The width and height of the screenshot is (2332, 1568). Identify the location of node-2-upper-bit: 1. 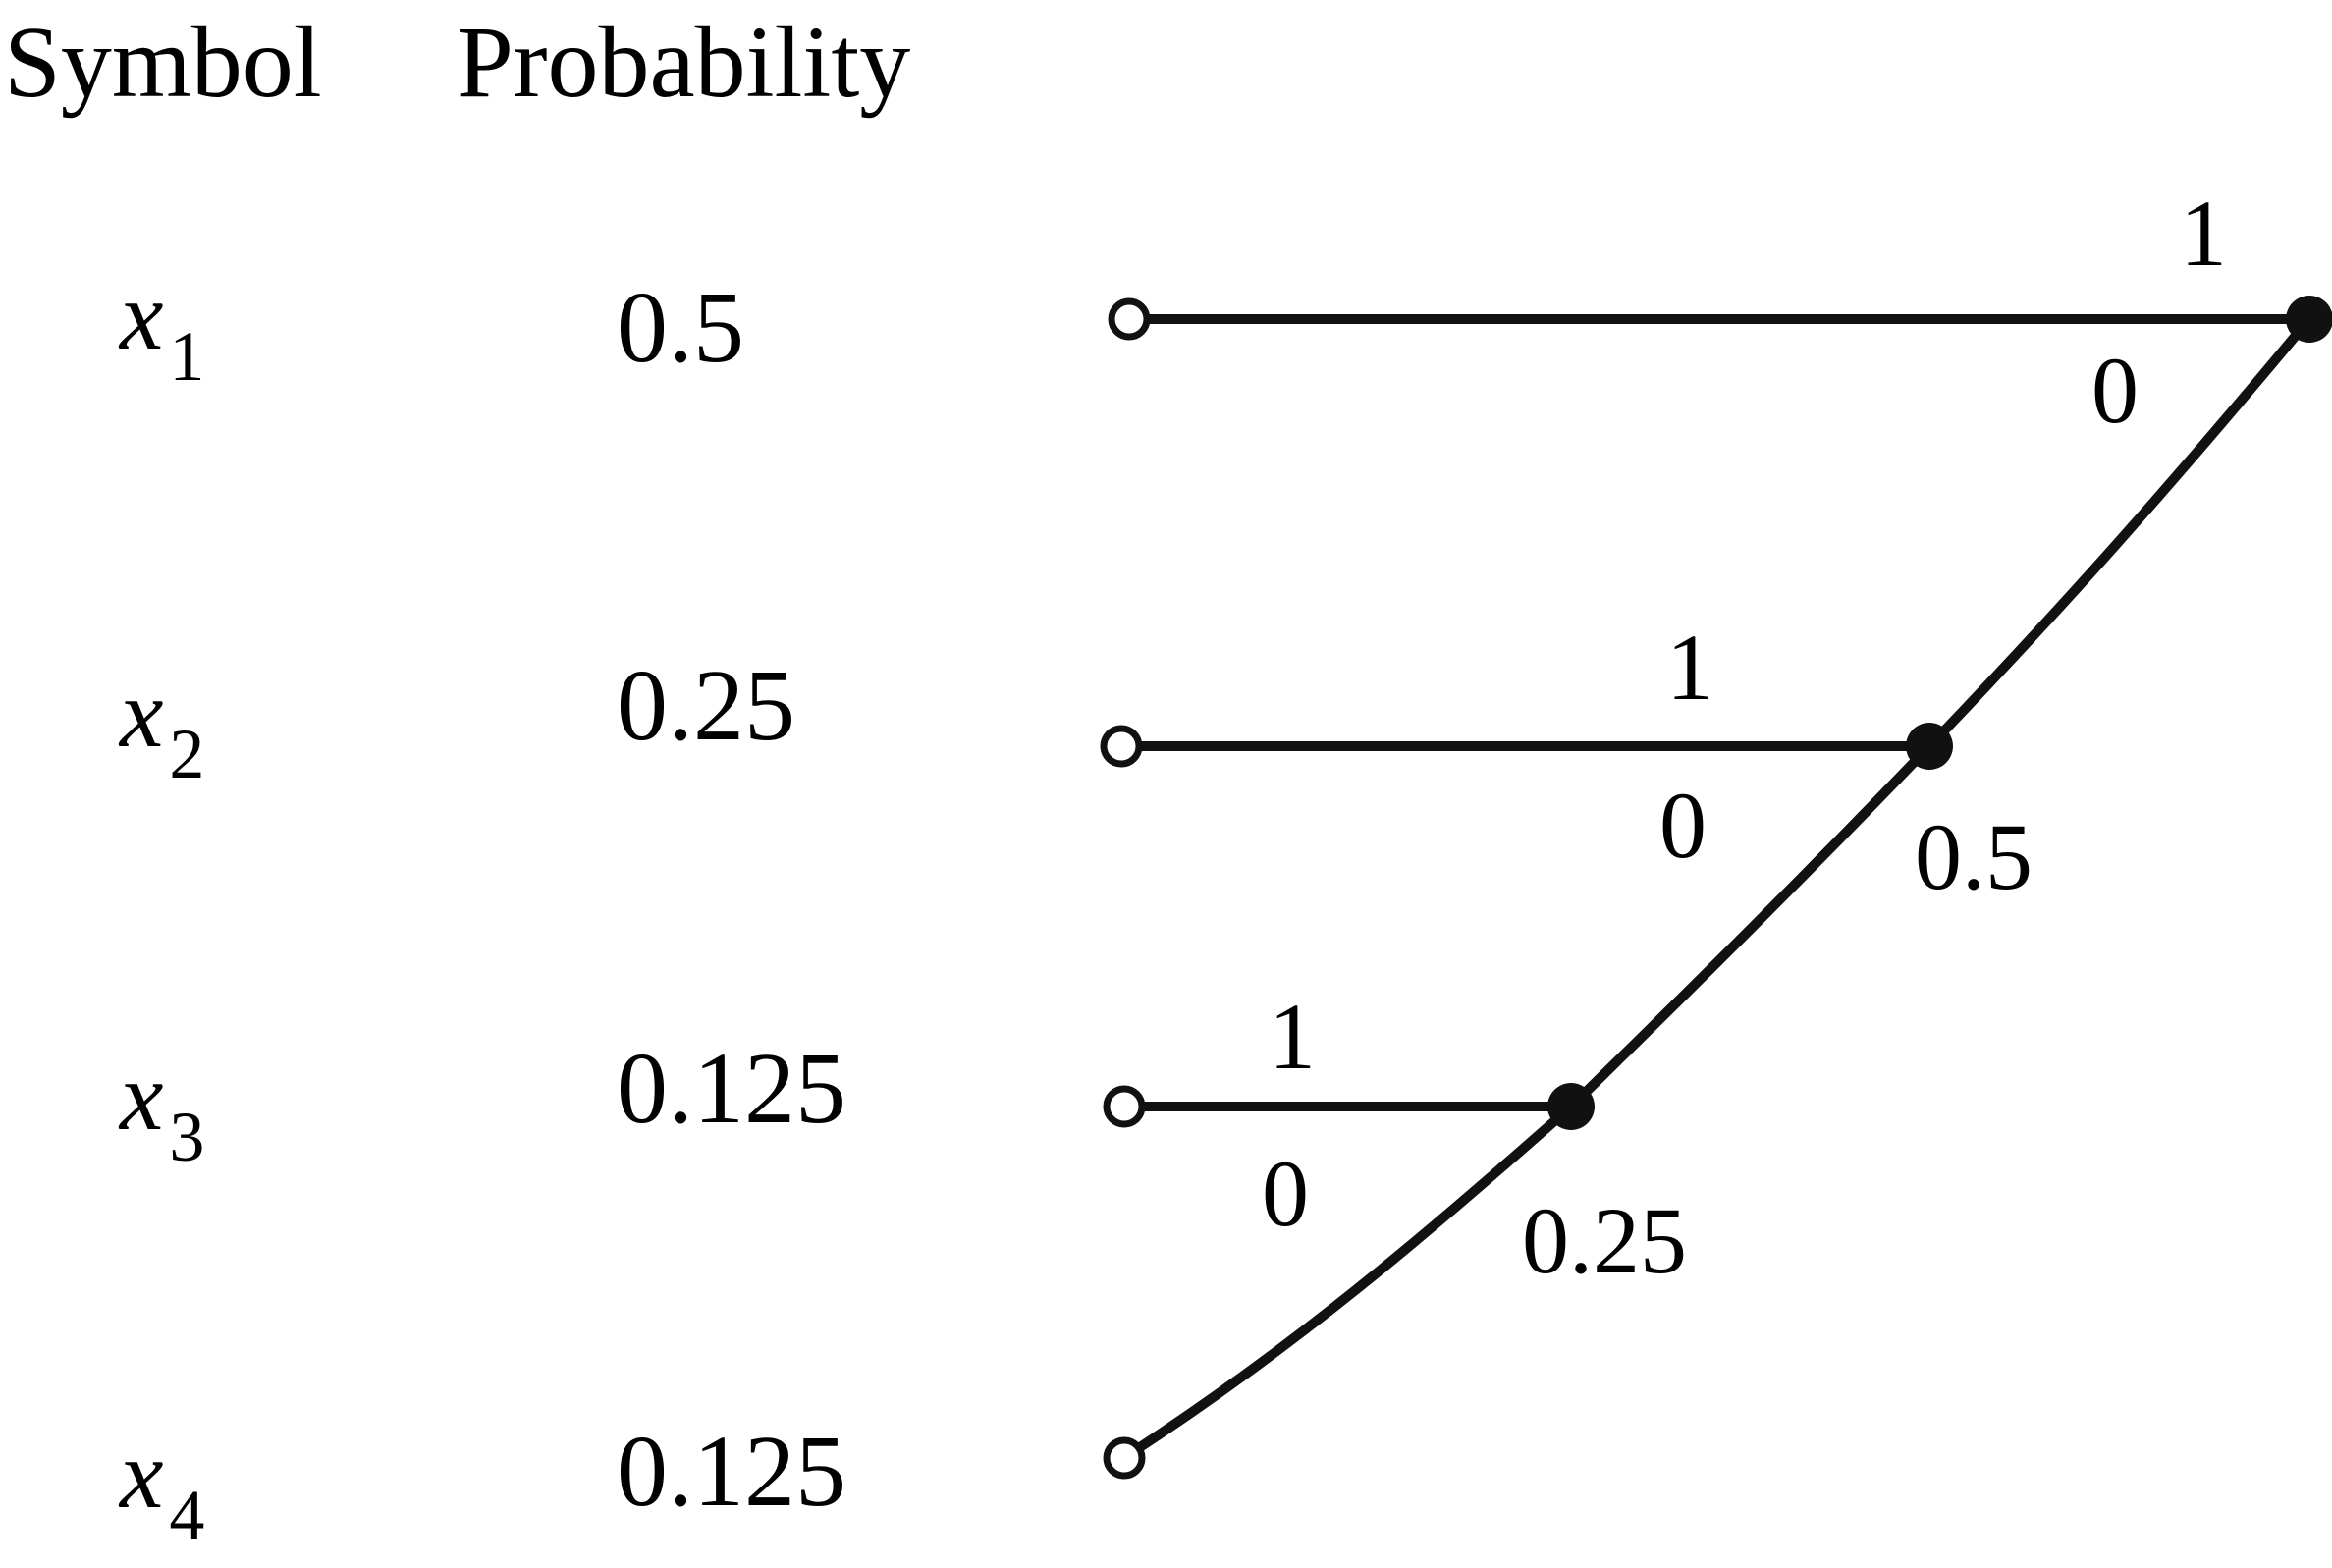
(1689, 667).